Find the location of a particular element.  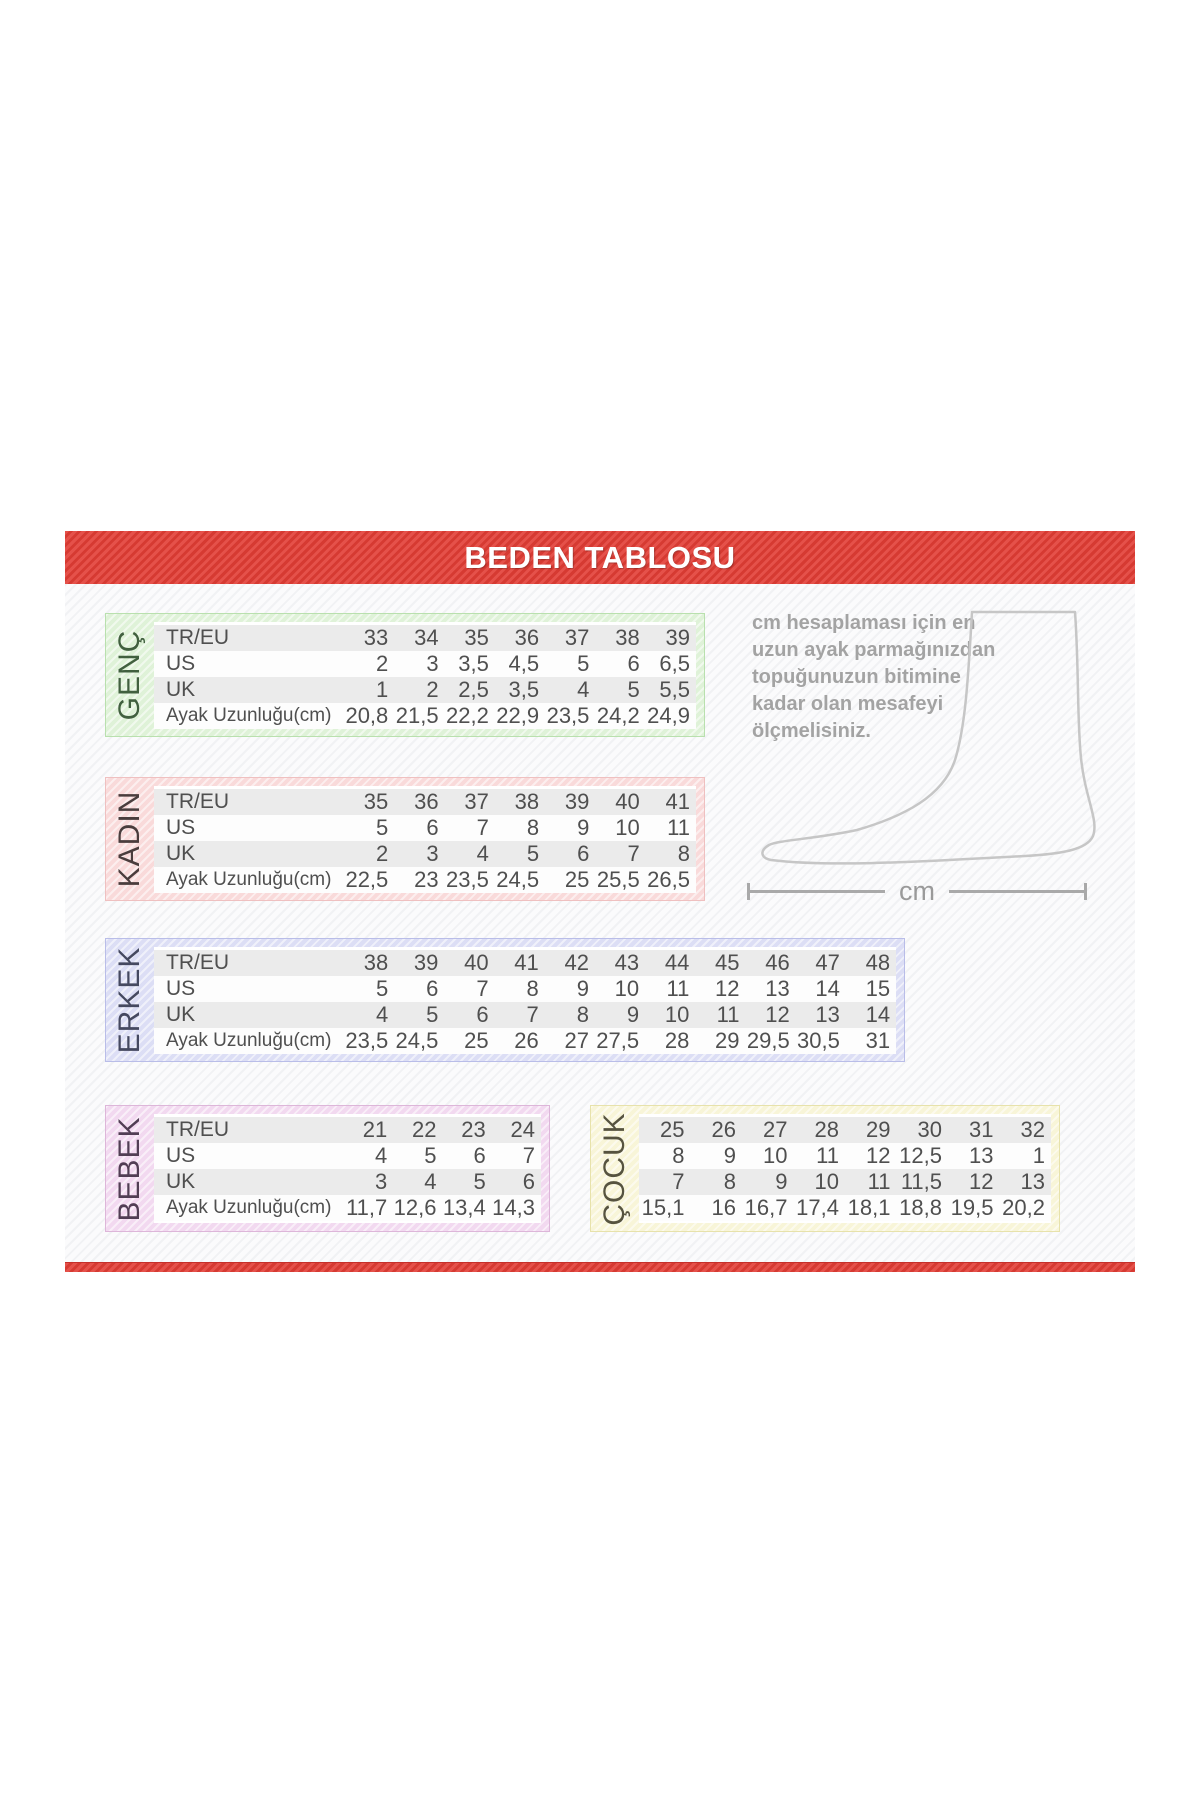

size-cell: 43 is located at coordinates (627, 962).